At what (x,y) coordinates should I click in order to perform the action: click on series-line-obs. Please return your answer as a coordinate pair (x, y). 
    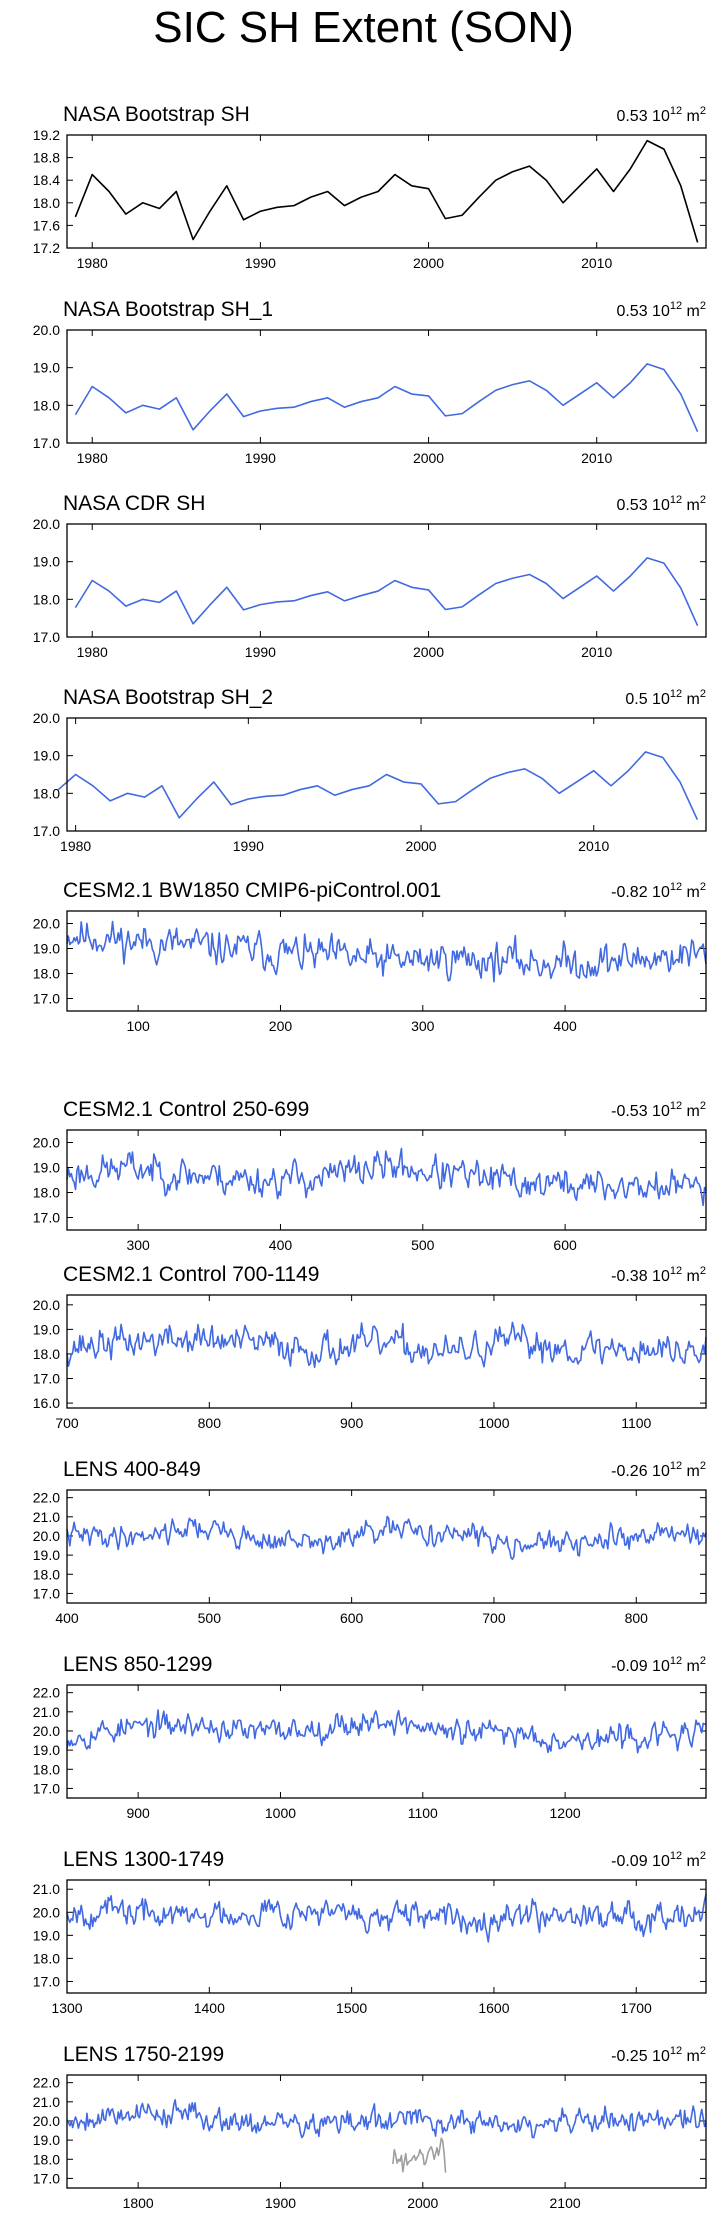
    Looking at the image, I should click on (419, 2155).